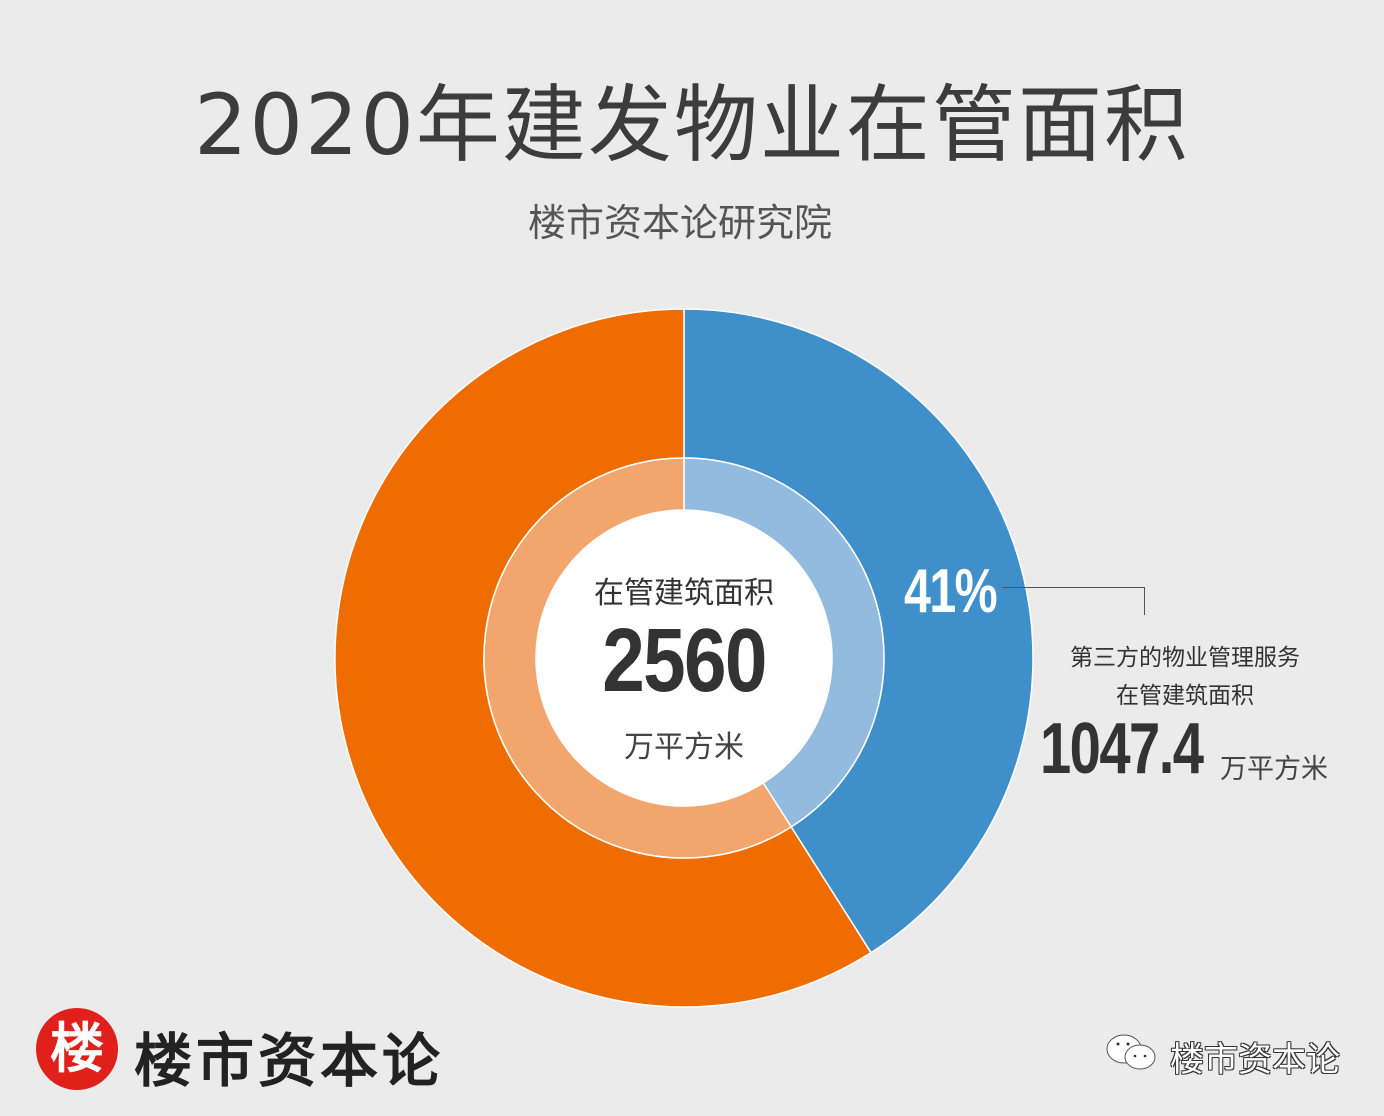  What do you see at coordinates (684, 747) in the screenshot?
I see `center-unit: 万平方米` at bounding box center [684, 747].